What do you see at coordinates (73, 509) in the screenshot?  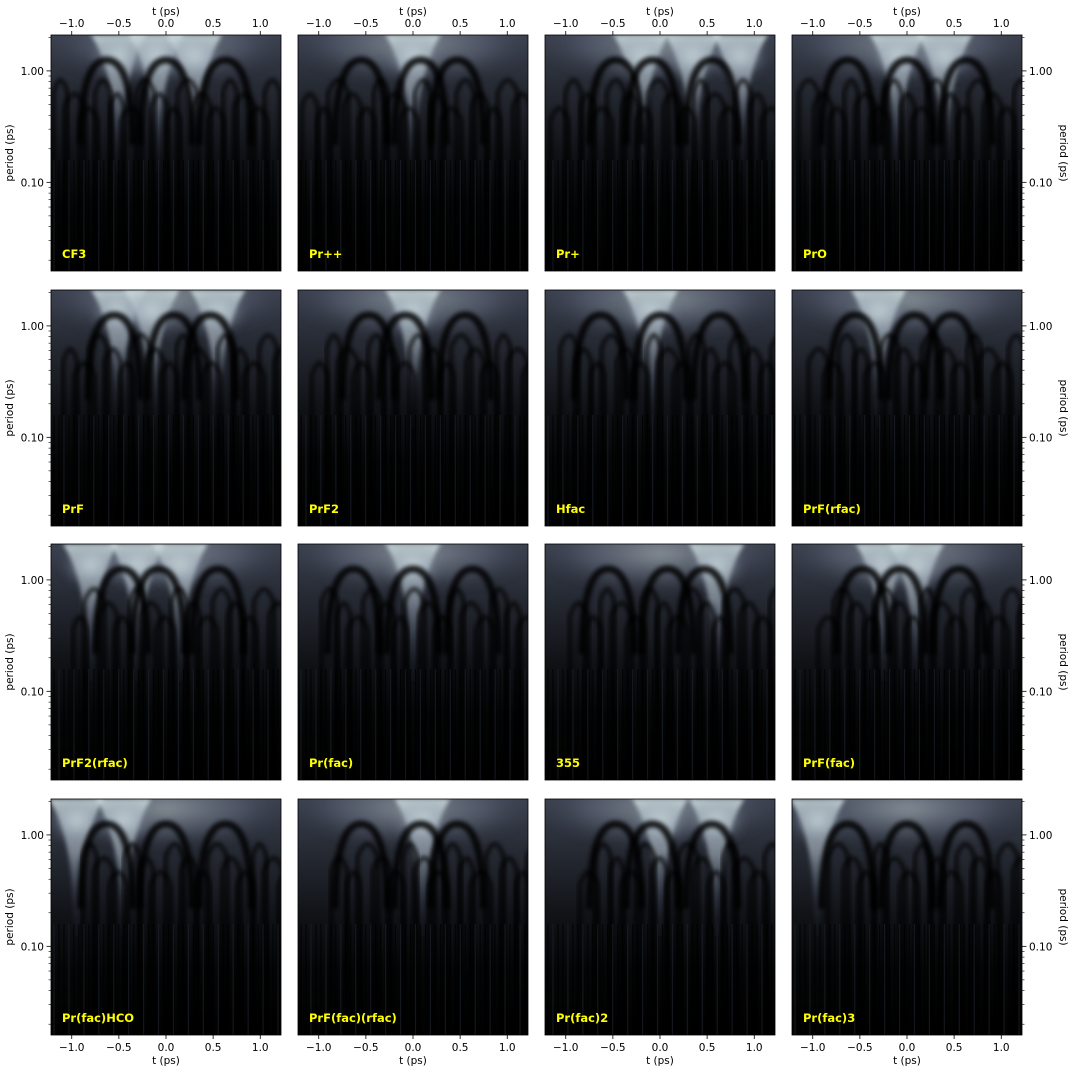 I see `panel-label: PrF` at bounding box center [73, 509].